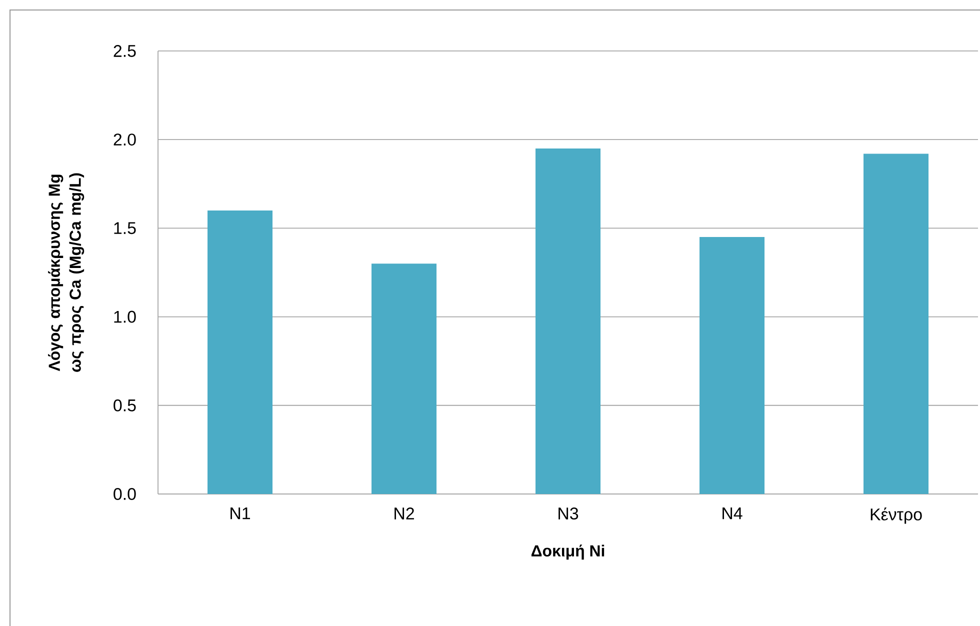  Describe the element at coordinates (404, 514) in the screenshot. I see `x-tick-label: N2` at that location.